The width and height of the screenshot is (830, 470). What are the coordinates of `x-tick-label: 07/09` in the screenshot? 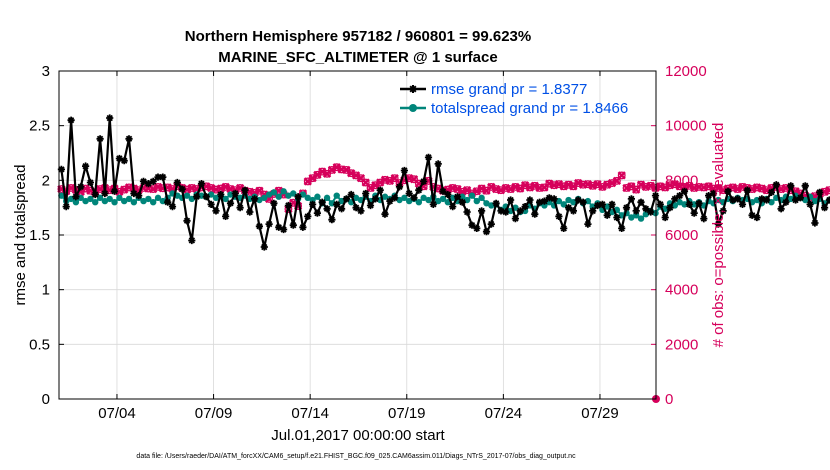 It's located at (214, 413).